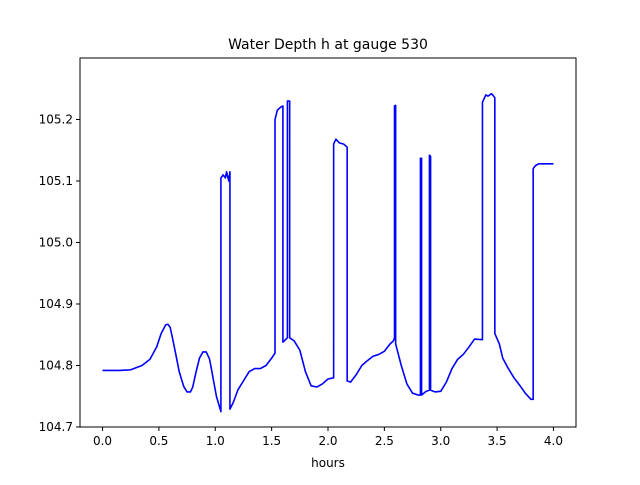 This screenshot has height=485, width=640. I want to click on y-tick-label: 104.7, so click(56, 427).